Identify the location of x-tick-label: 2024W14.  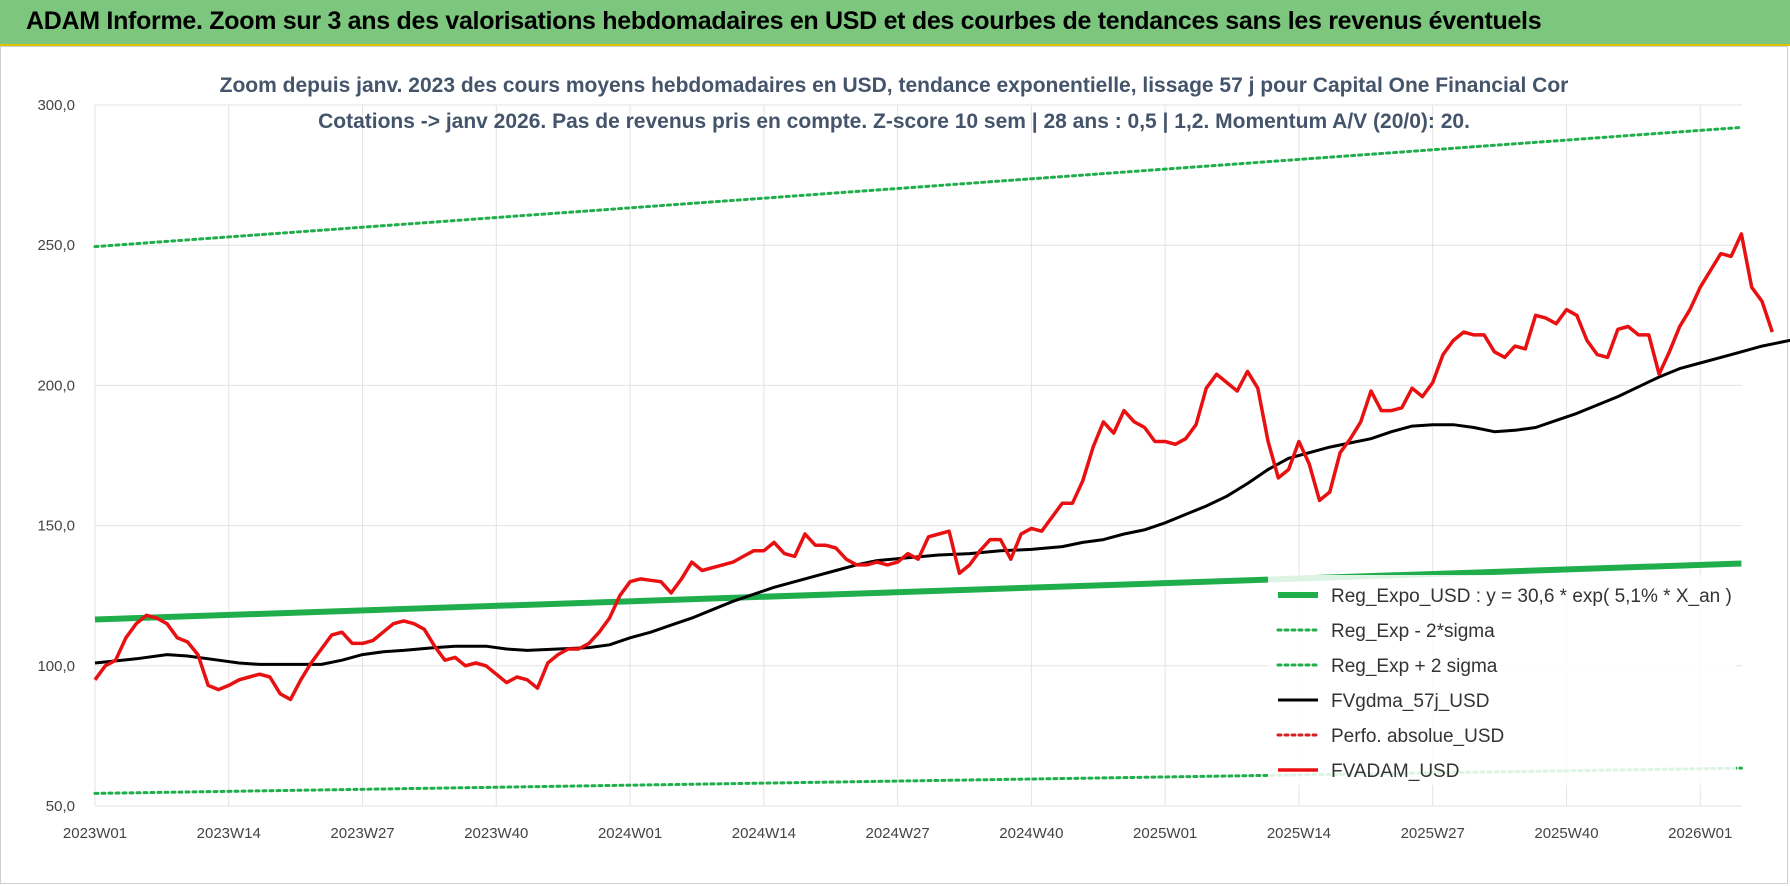
(764, 833).